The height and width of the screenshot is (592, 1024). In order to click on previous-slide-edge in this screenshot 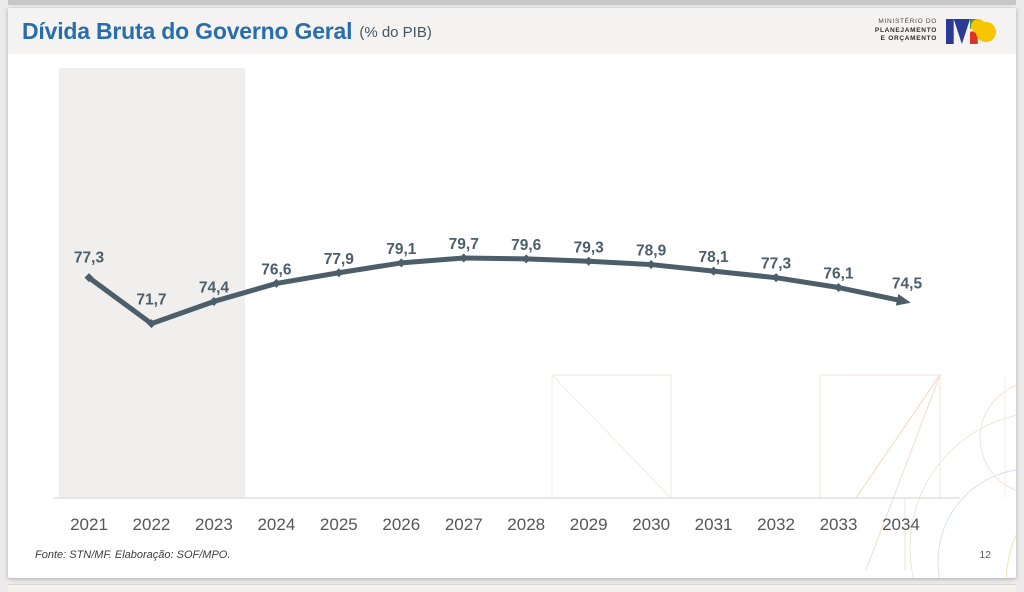, I will do `click(512, 2)`.